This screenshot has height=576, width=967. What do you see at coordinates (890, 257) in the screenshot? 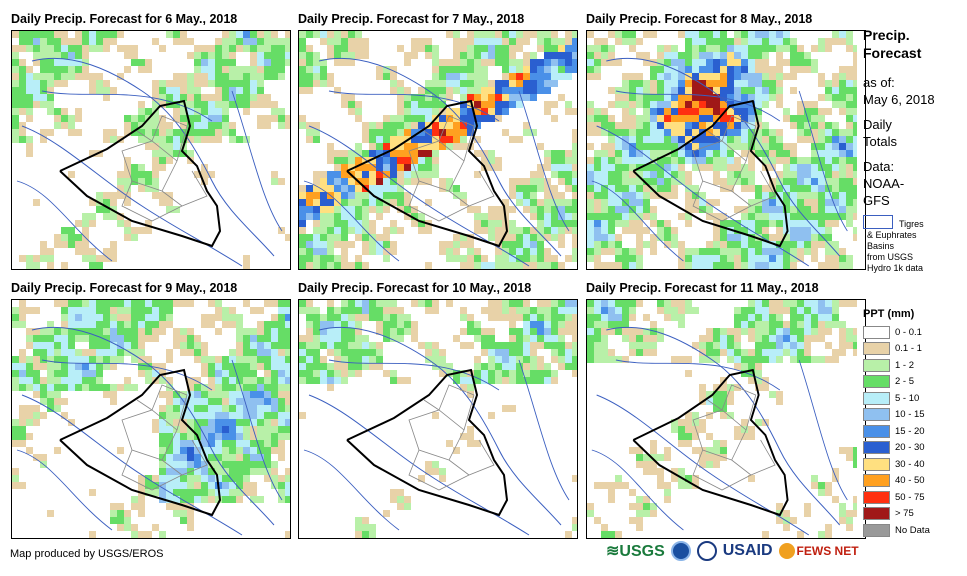
I see `basin-text-4: from USGS` at bounding box center [890, 257].